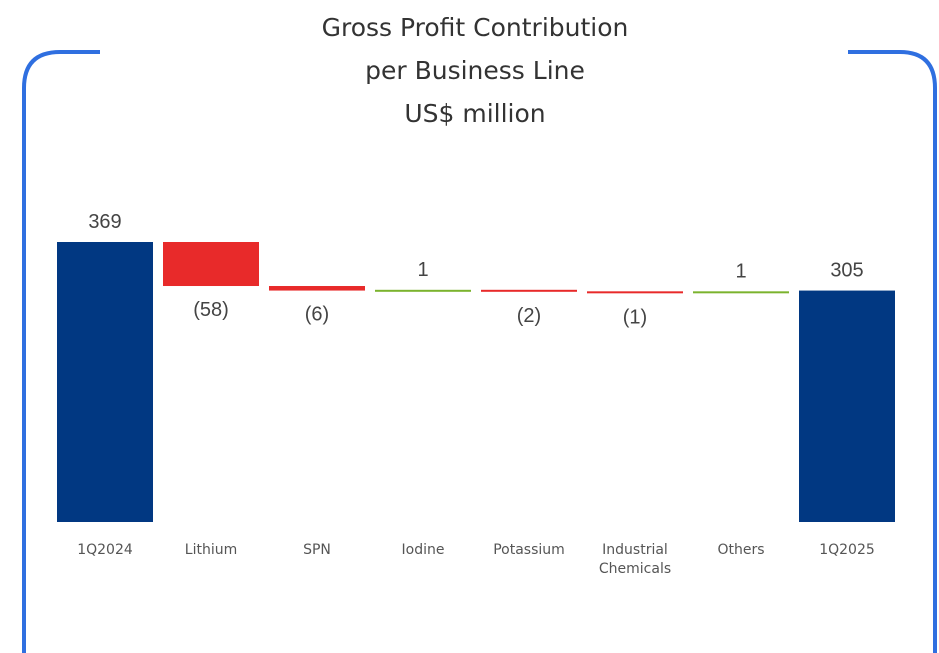 The image size is (939, 653). What do you see at coordinates (423, 550) in the screenshot?
I see `x-tick-label: Iodine` at bounding box center [423, 550].